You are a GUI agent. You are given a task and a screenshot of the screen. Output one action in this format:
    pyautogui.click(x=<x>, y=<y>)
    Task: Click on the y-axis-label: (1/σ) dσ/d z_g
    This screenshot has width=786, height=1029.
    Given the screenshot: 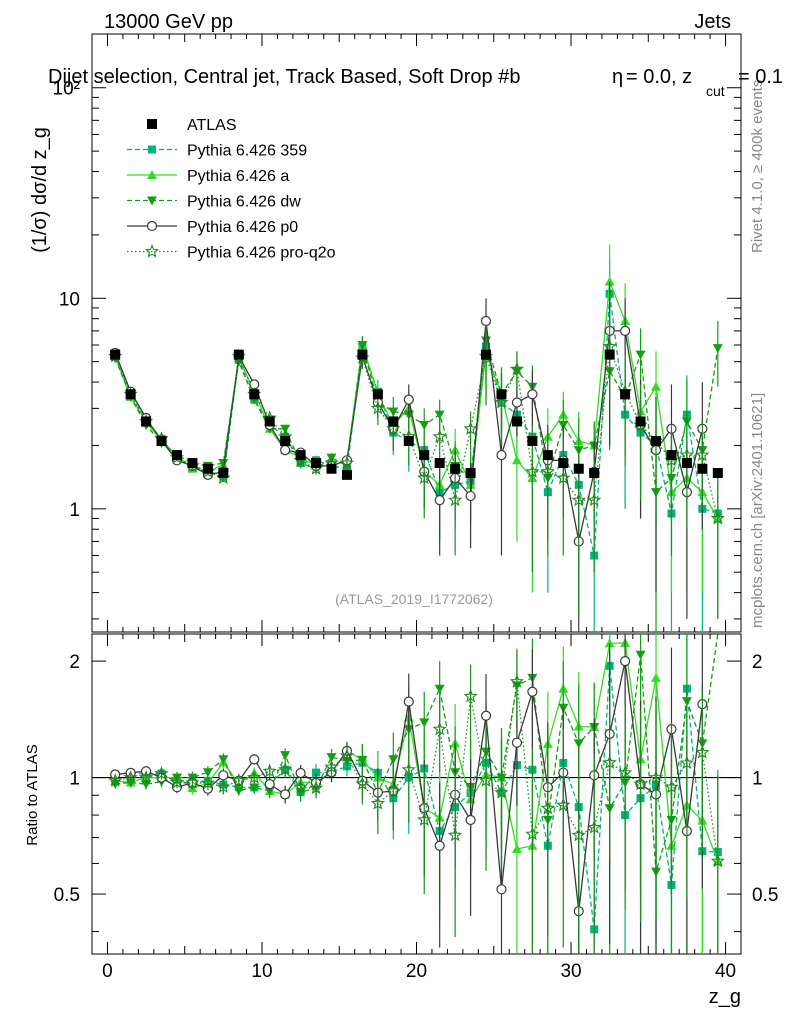 What is the action you would take?
    pyautogui.click(x=40, y=190)
    